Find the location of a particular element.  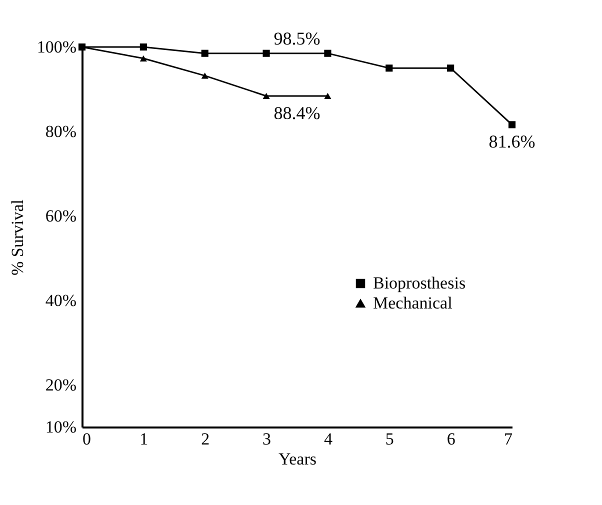

x-tick-label: 1 is located at coordinates (144, 439).